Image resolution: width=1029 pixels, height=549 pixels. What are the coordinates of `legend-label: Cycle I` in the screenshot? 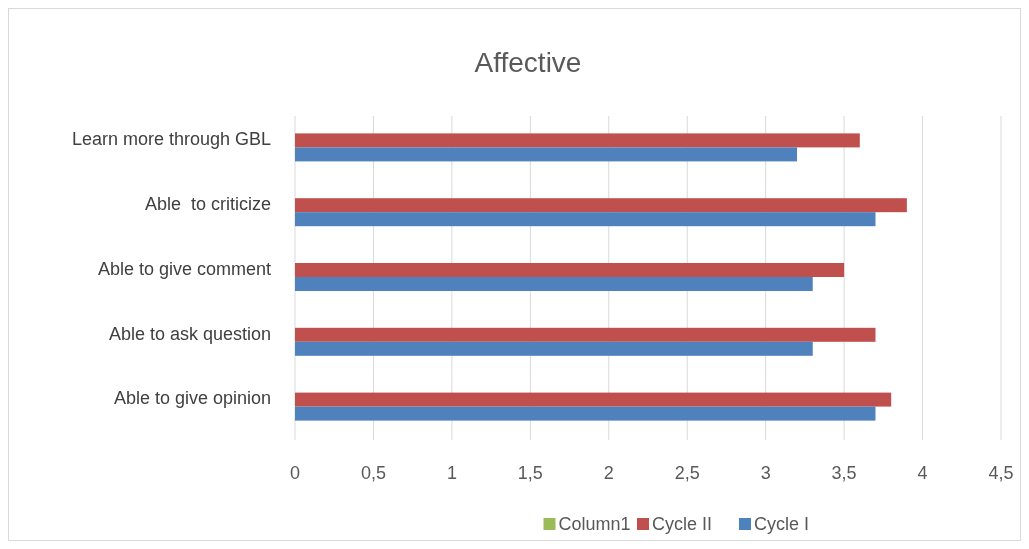 It's located at (782, 524).